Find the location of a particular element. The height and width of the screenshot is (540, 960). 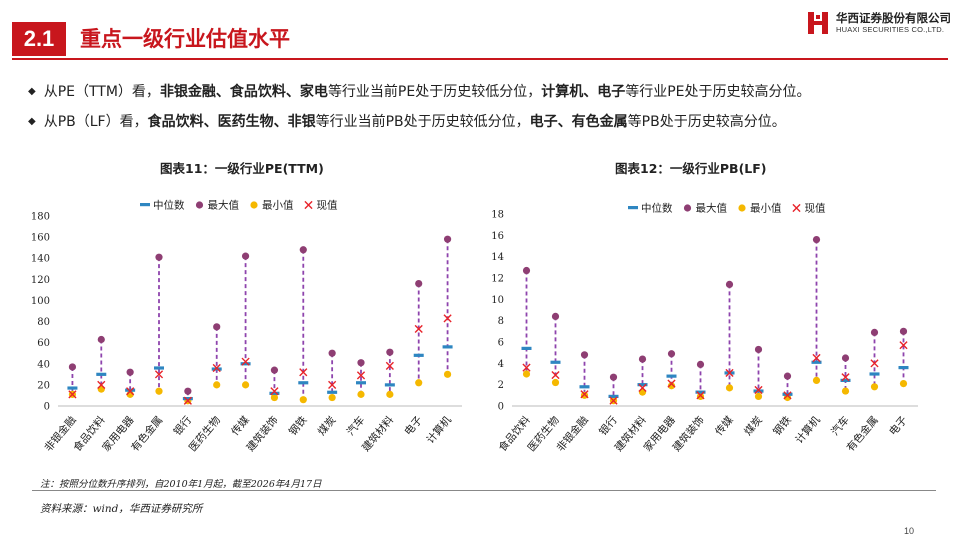

logo-chinese-name: 华西证券股份有限公司 is located at coordinates (893, 18).